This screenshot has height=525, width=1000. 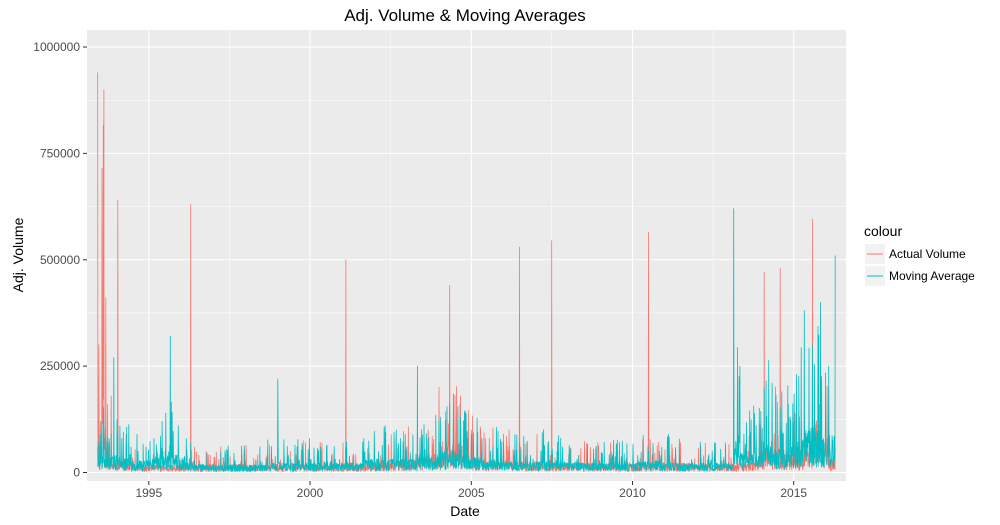 I want to click on x-axis-title: Date, so click(x=465, y=511).